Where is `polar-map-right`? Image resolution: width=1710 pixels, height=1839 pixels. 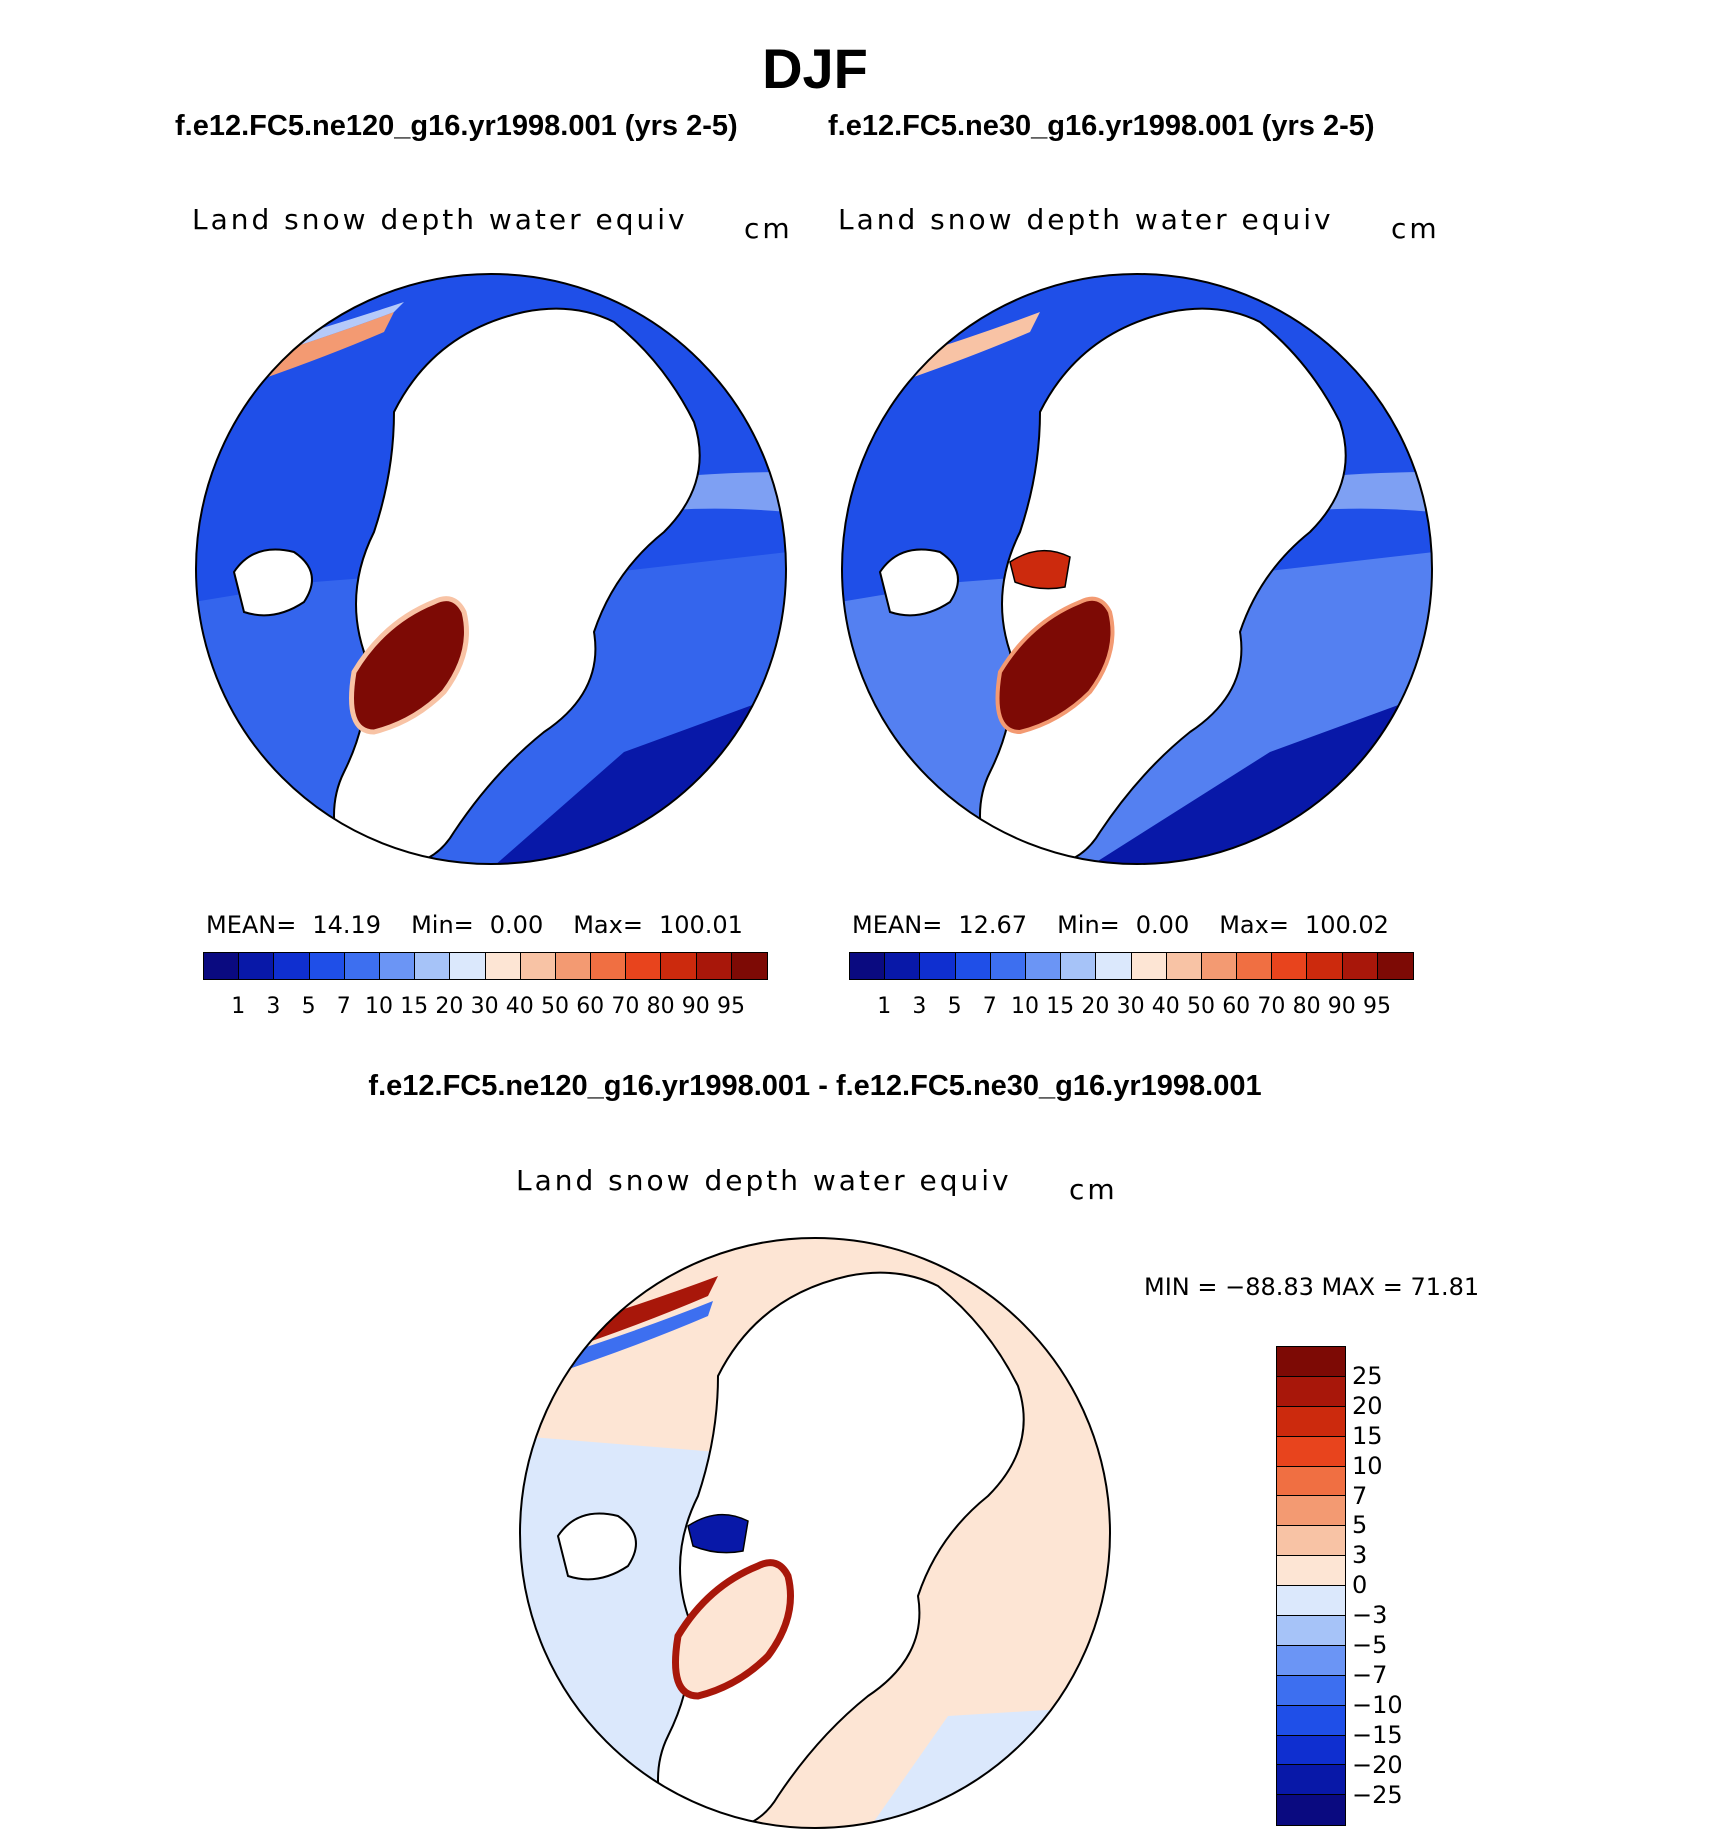
polar-map-right is located at coordinates (1137, 569).